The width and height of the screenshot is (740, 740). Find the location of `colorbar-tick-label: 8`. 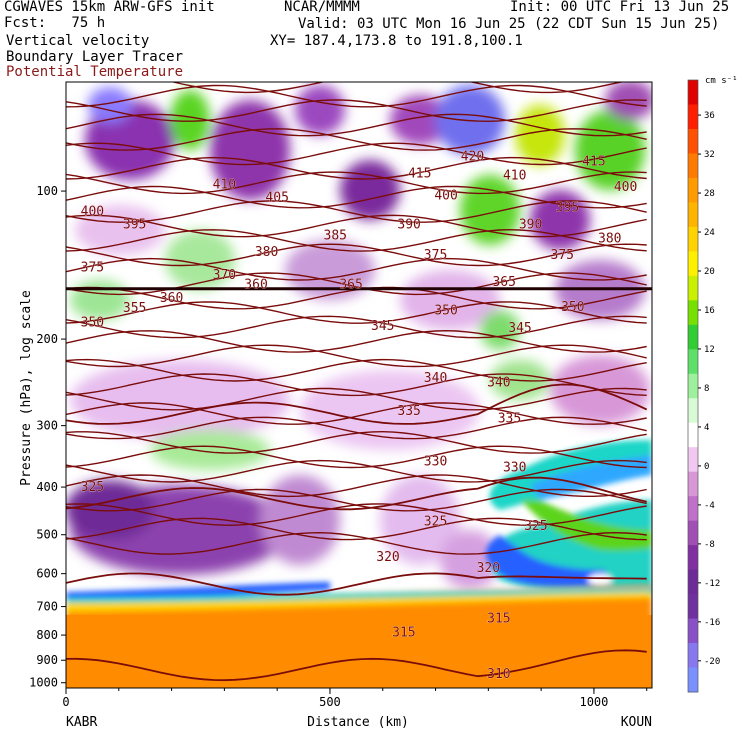

colorbar-tick-label: 8 is located at coordinates (706, 389).